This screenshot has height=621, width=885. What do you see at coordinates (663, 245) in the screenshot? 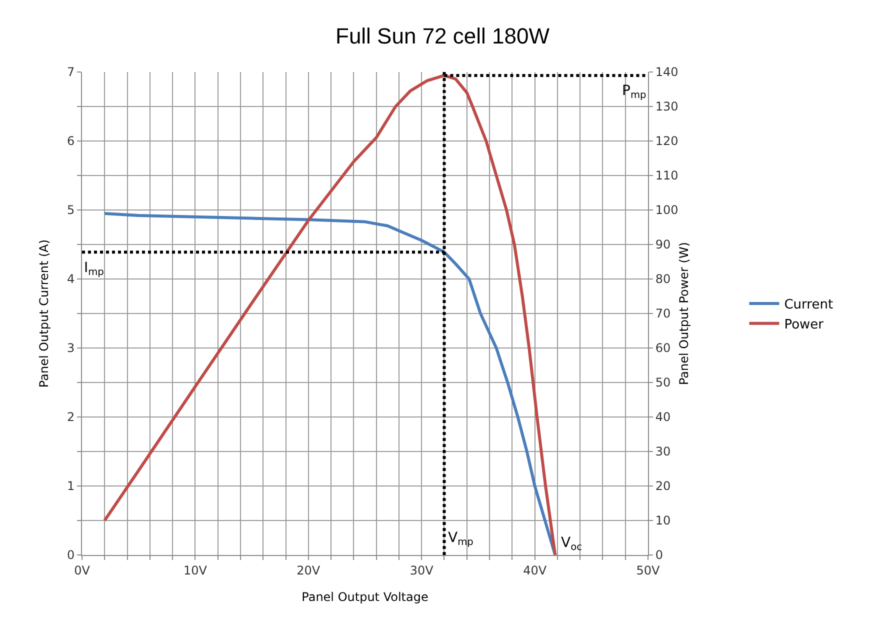
I see `y2-tick-label: 90` at bounding box center [663, 245].